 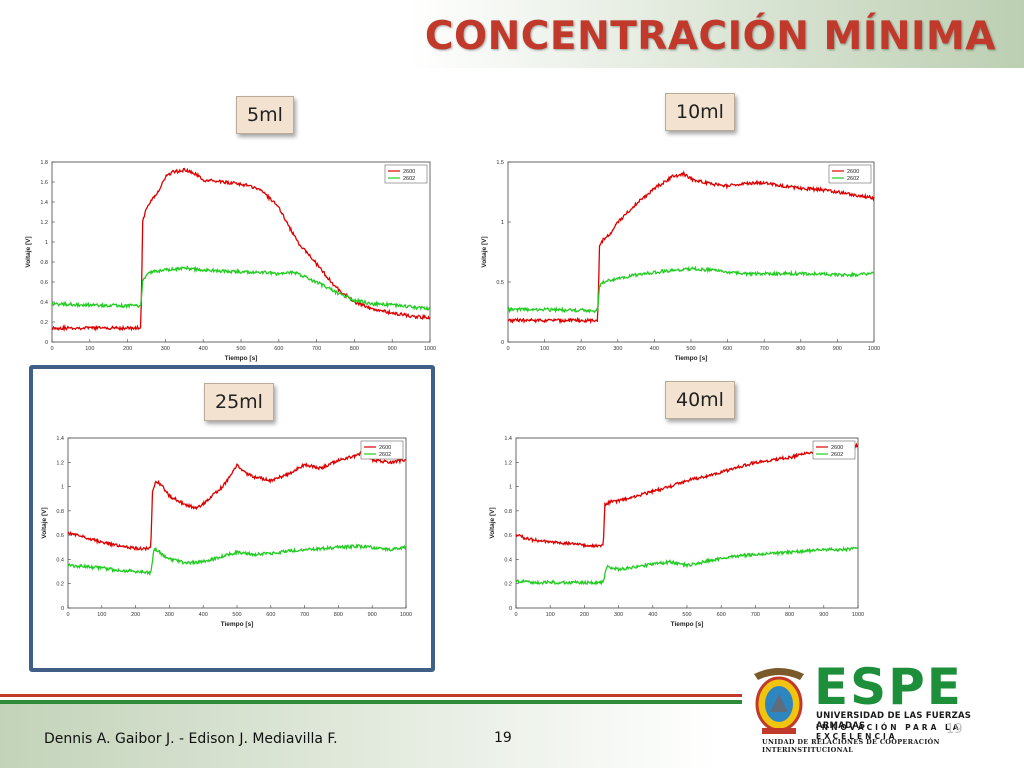 I want to click on y-tick-label: 1.8, so click(x=44, y=163).